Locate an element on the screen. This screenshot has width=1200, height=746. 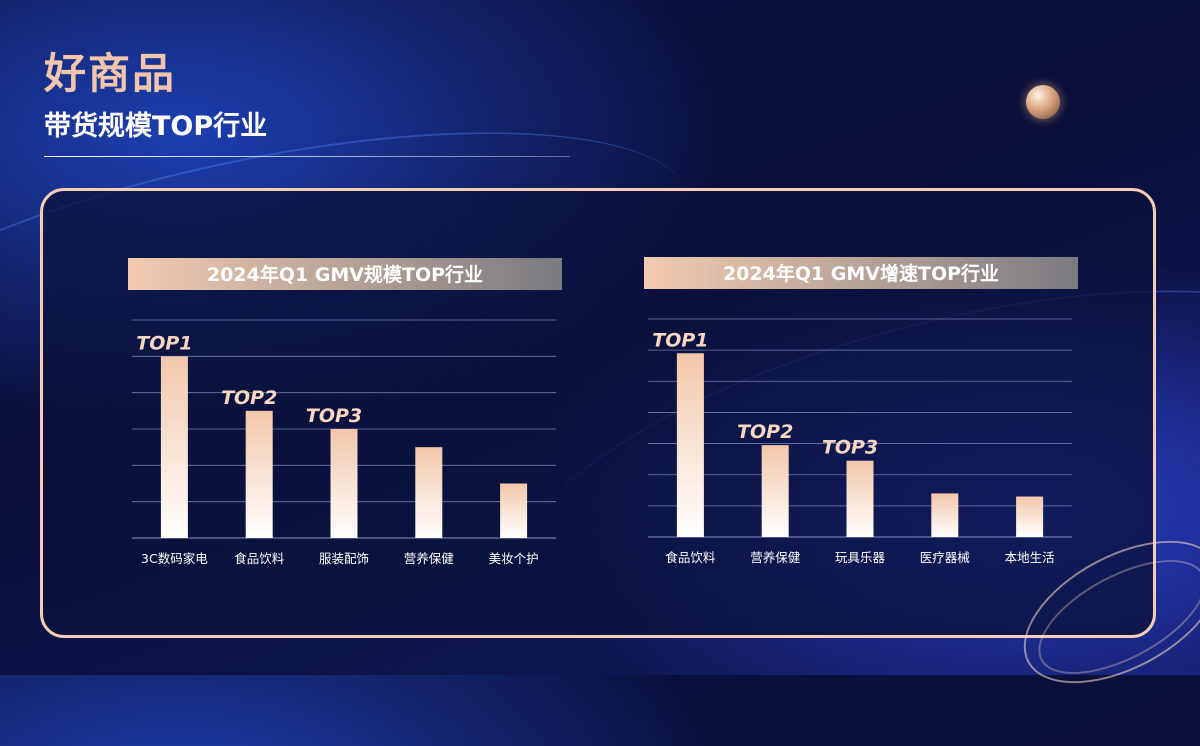
x-tick-label: 本地生活 is located at coordinates (1030, 557).